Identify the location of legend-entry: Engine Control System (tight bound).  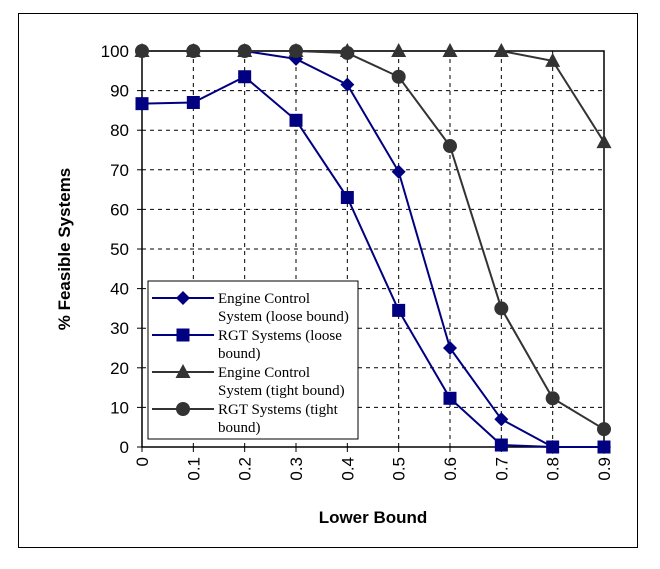
(248, 381).